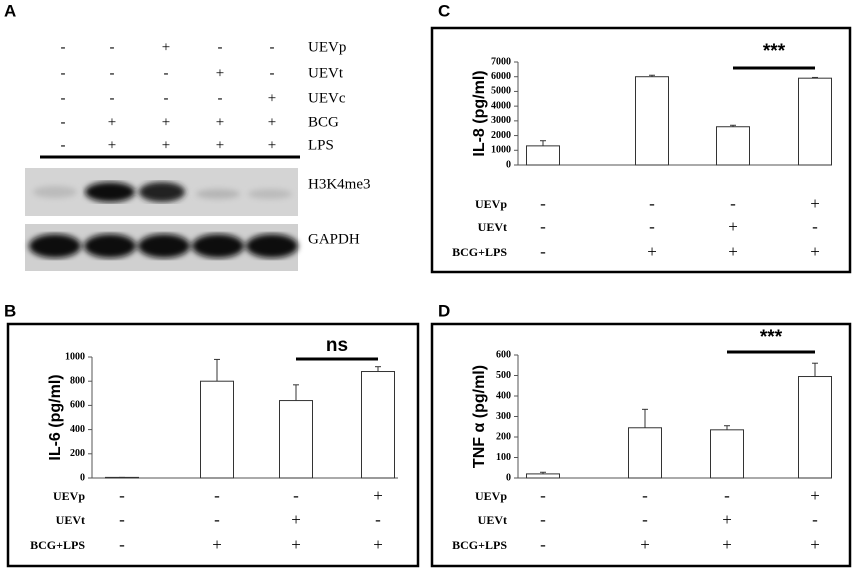 This screenshot has height=570, width=858. Describe the element at coordinates (501, 105) in the screenshot. I see `y-tick-label: 4000` at that location.